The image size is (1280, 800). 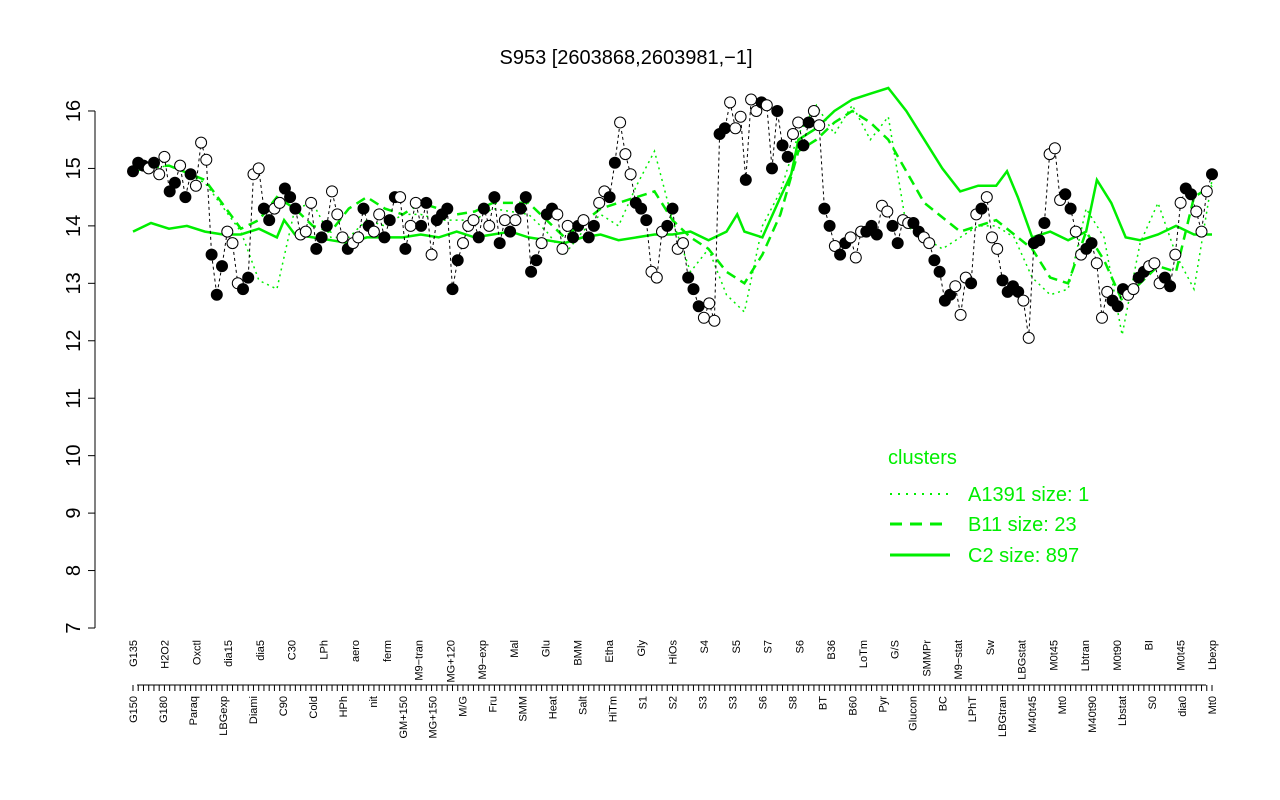 What do you see at coordinates (134, 653) in the screenshot?
I see `x-tick-label: G135` at bounding box center [134, 653].